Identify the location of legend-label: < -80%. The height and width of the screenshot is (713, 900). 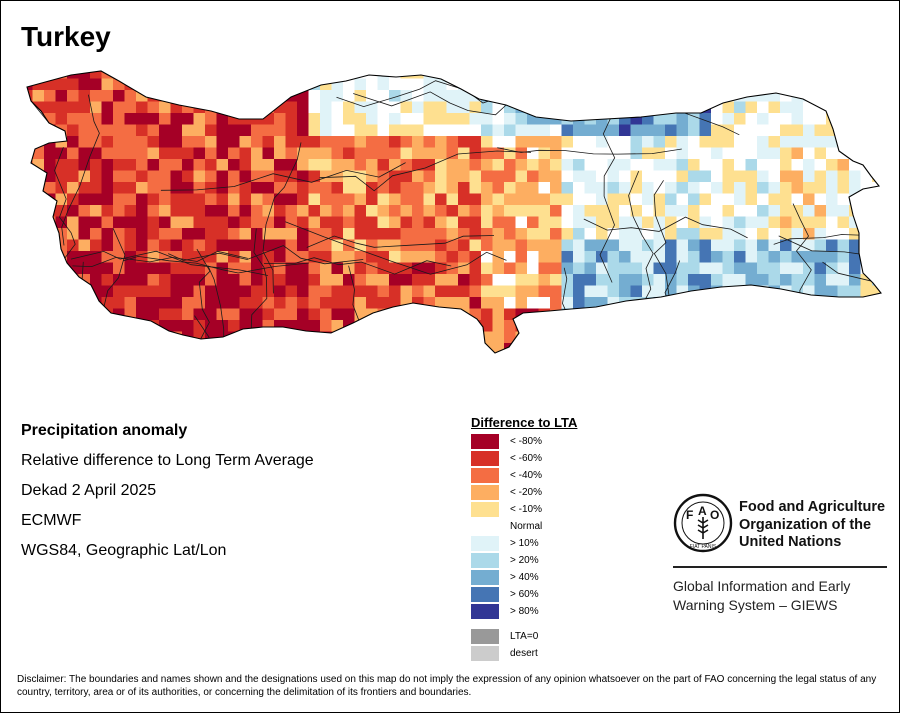
(526, 441).